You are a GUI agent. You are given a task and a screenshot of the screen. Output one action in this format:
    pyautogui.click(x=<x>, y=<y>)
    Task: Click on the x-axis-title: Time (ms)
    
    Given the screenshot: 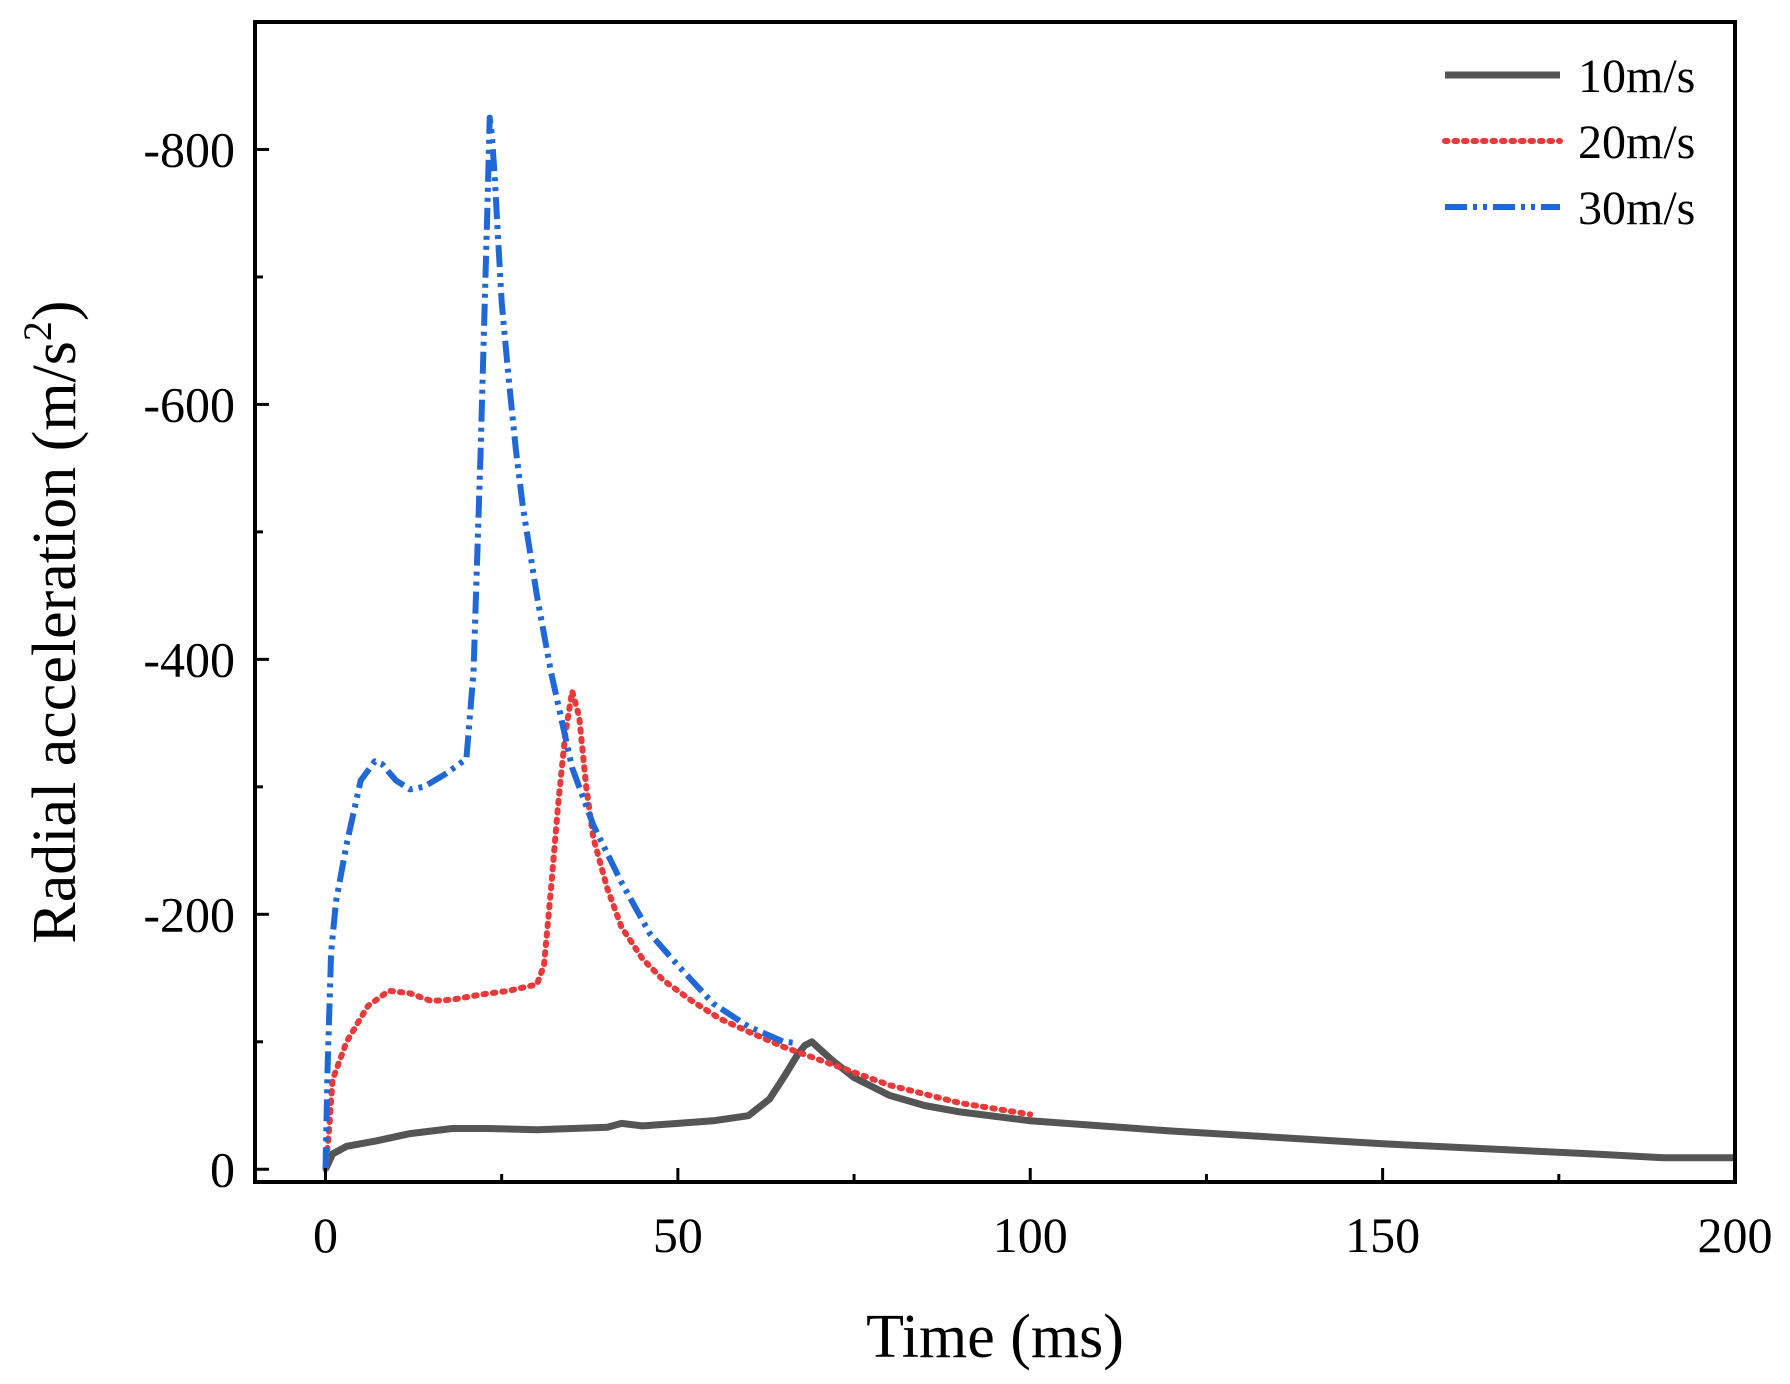 What is the action you would take?
    pyautogui.click(x=995, y=1337)
    